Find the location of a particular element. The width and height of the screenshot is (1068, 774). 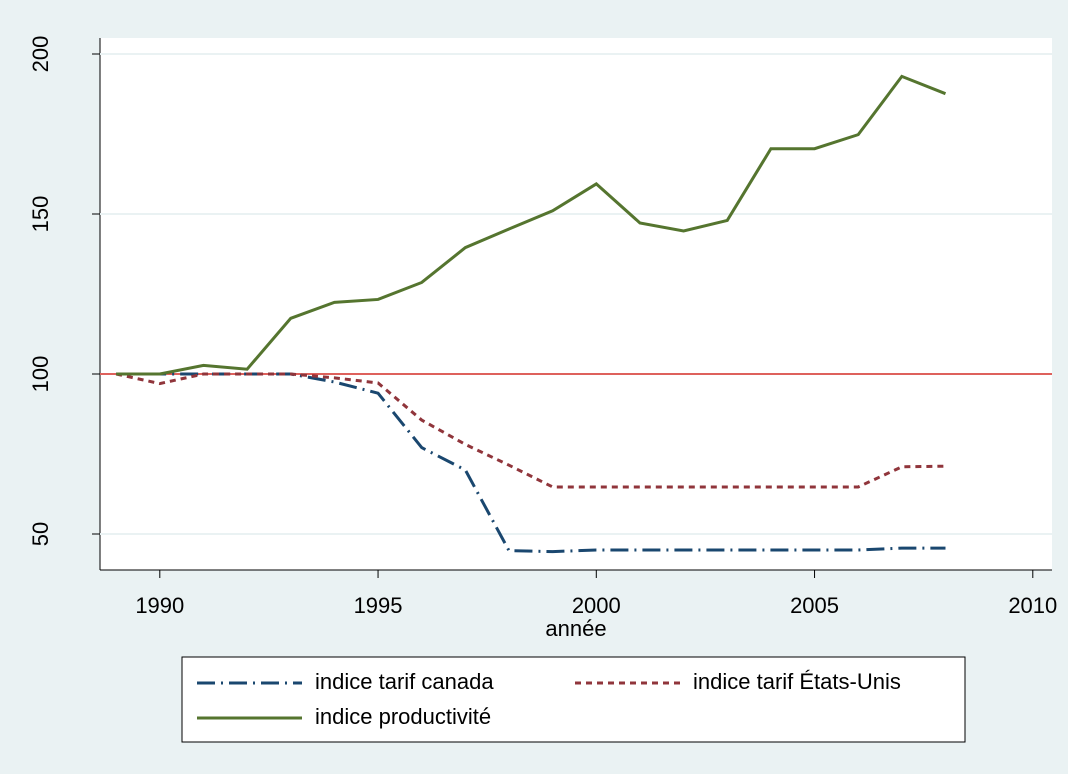

y-tick-label: 150 is located at coordinates (40, 214).